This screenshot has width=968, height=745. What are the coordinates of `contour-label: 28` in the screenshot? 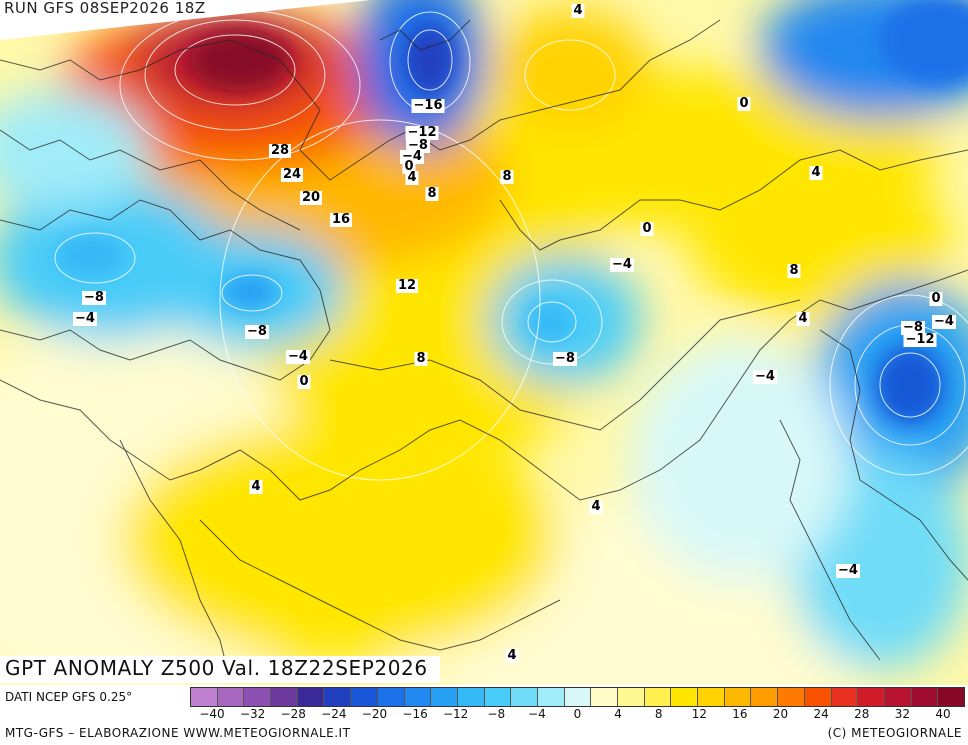 It's located at (280, 150).